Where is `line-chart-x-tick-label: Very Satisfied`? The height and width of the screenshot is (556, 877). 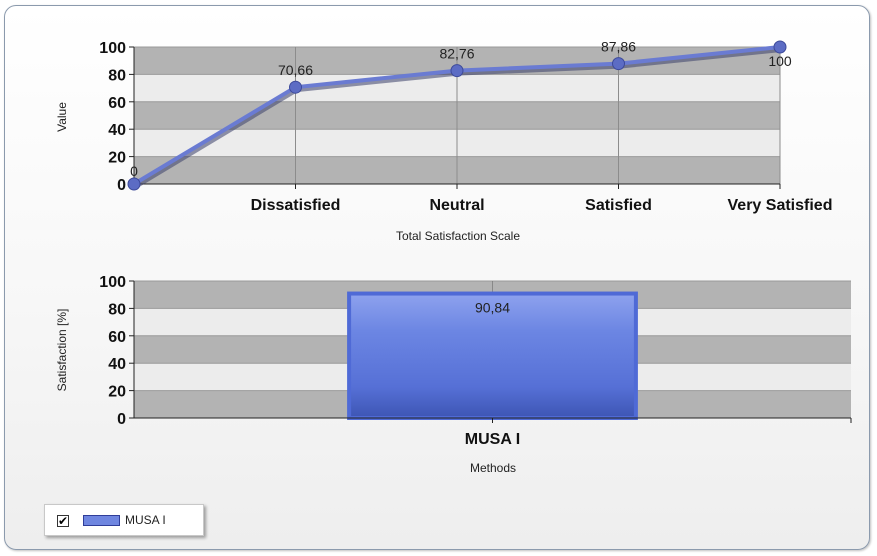 line-chart-x-tick-label: Very Satisfied is located at coordinates (780, 205).